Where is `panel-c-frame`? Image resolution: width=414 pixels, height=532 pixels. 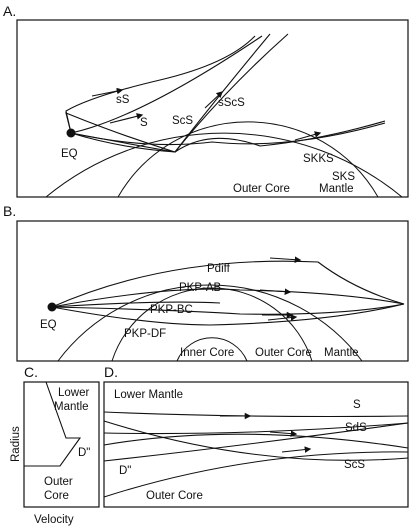
panel-c-frame is located at coordinates (61, 444).